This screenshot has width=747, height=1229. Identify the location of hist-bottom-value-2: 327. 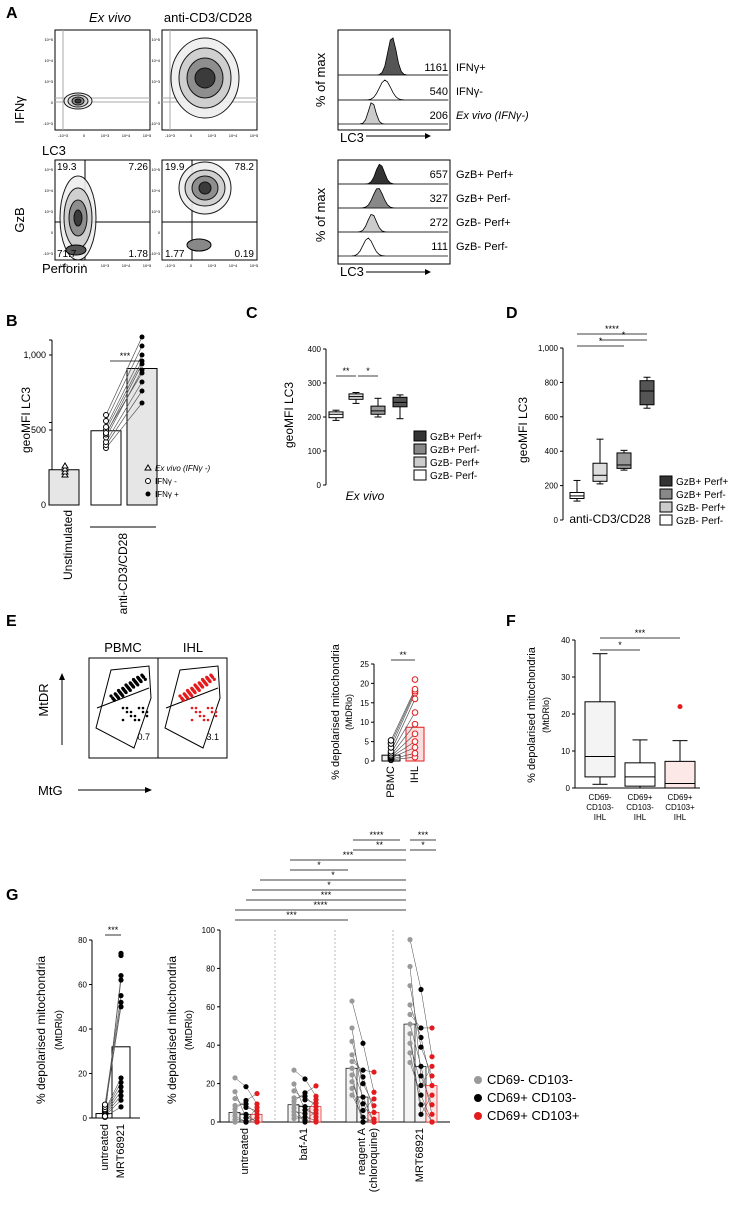
(439, 199).